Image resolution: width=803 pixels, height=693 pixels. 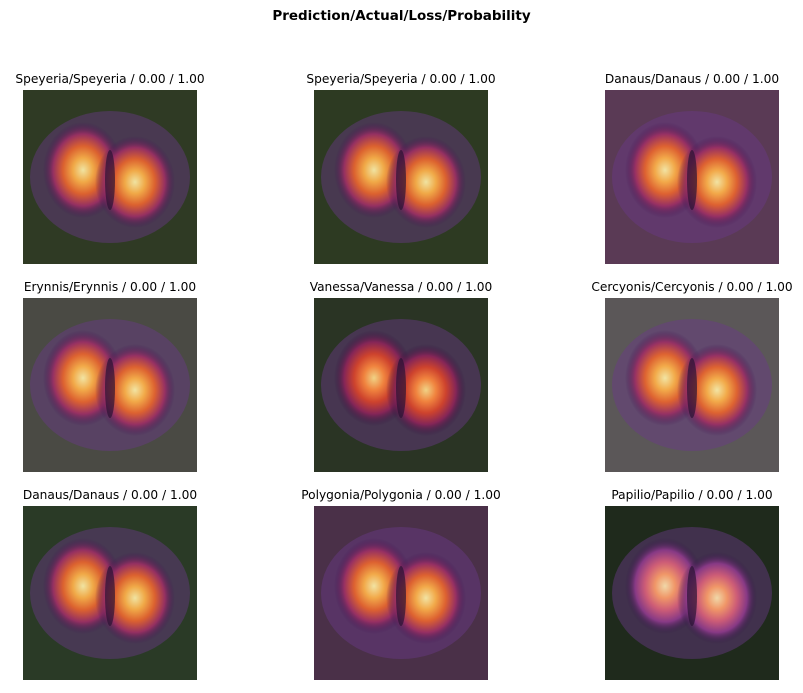 I want to click on cell-title: Polygonia/Polygonia / 0.00 / 1.00, so click(x=401, y=495).